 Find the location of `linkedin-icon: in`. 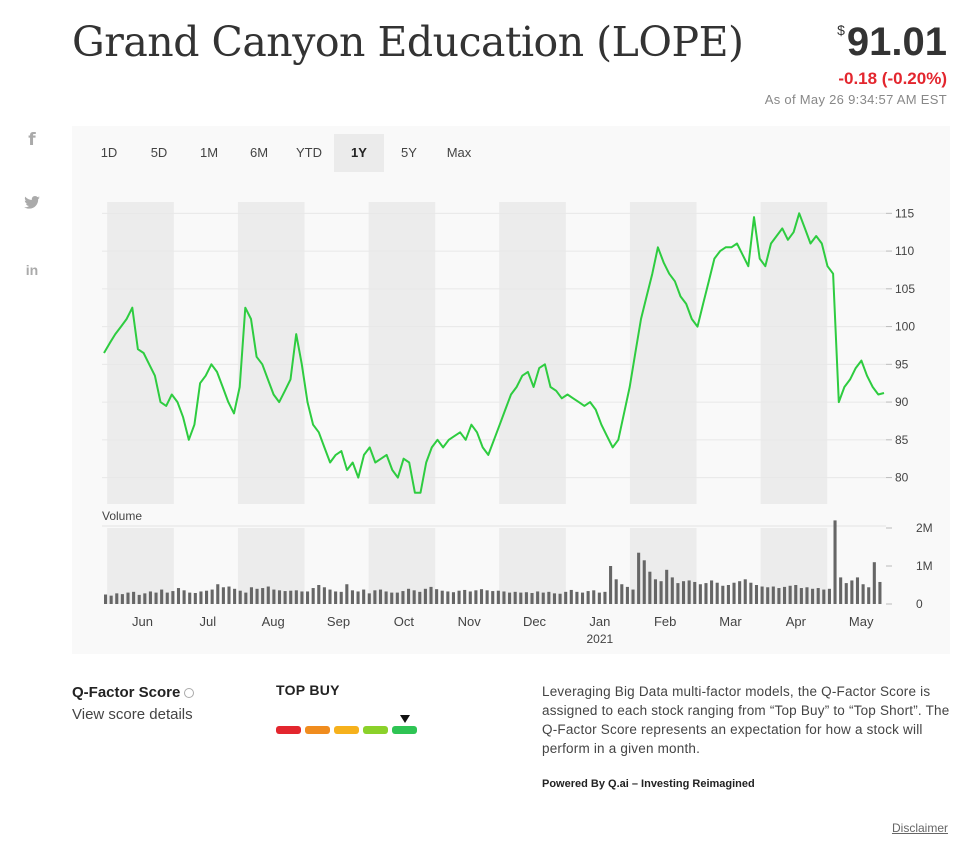

linkedin-icon: in is located at coordinates (32, 270).